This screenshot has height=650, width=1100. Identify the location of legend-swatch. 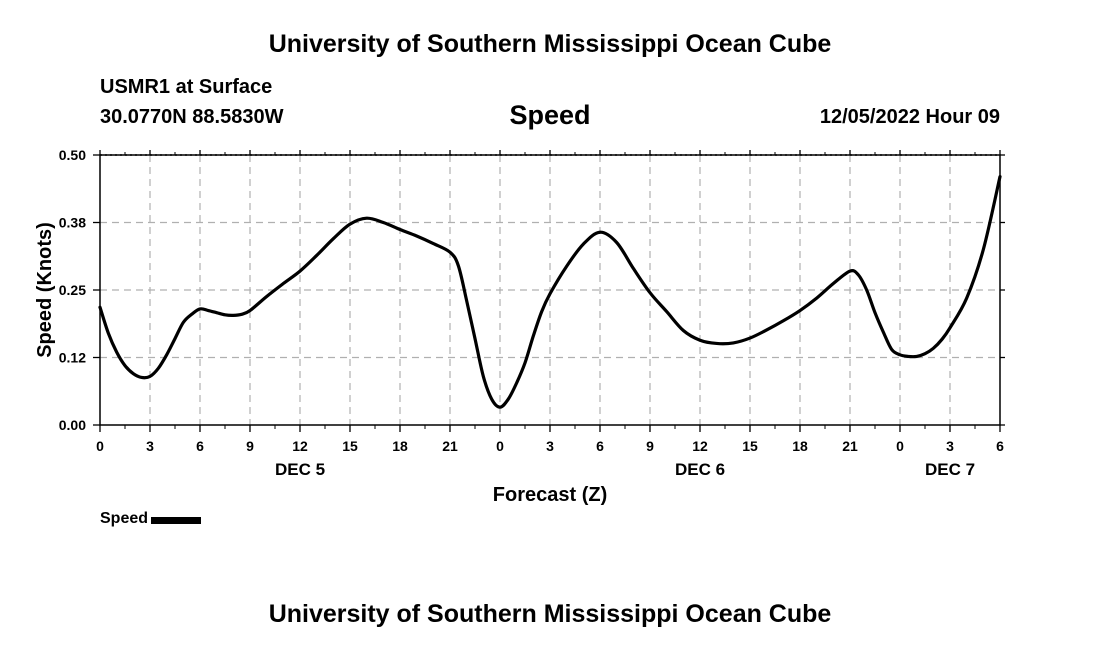
(176, 520).